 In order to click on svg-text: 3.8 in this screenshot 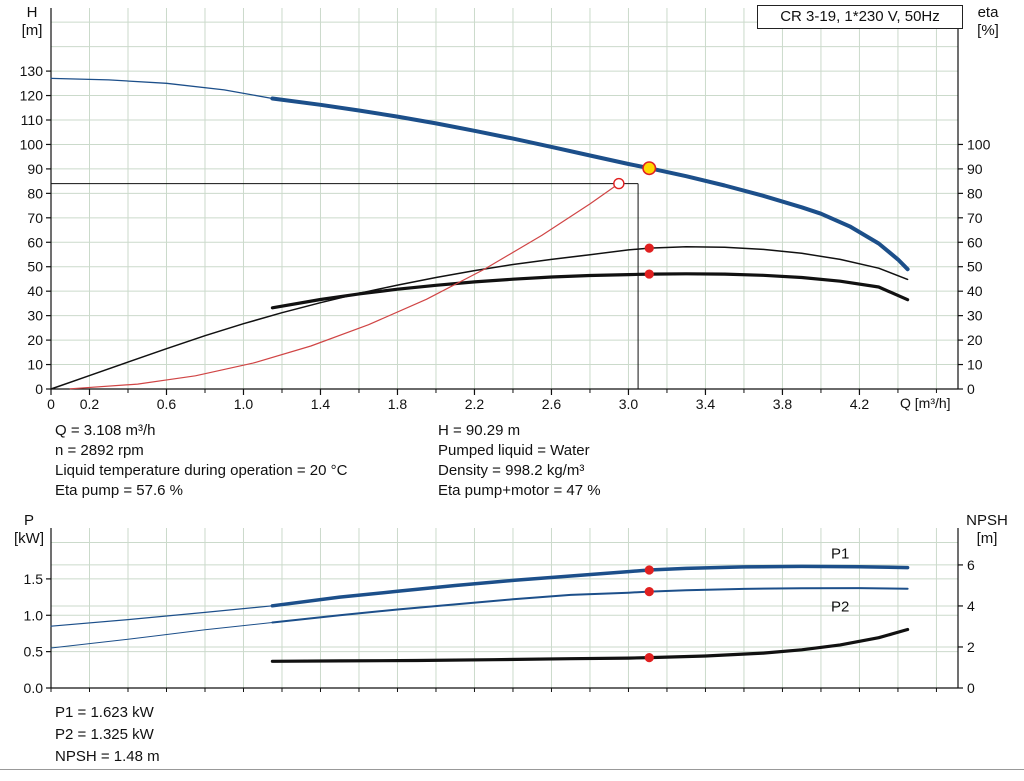, I will do `click(783, 404)`.